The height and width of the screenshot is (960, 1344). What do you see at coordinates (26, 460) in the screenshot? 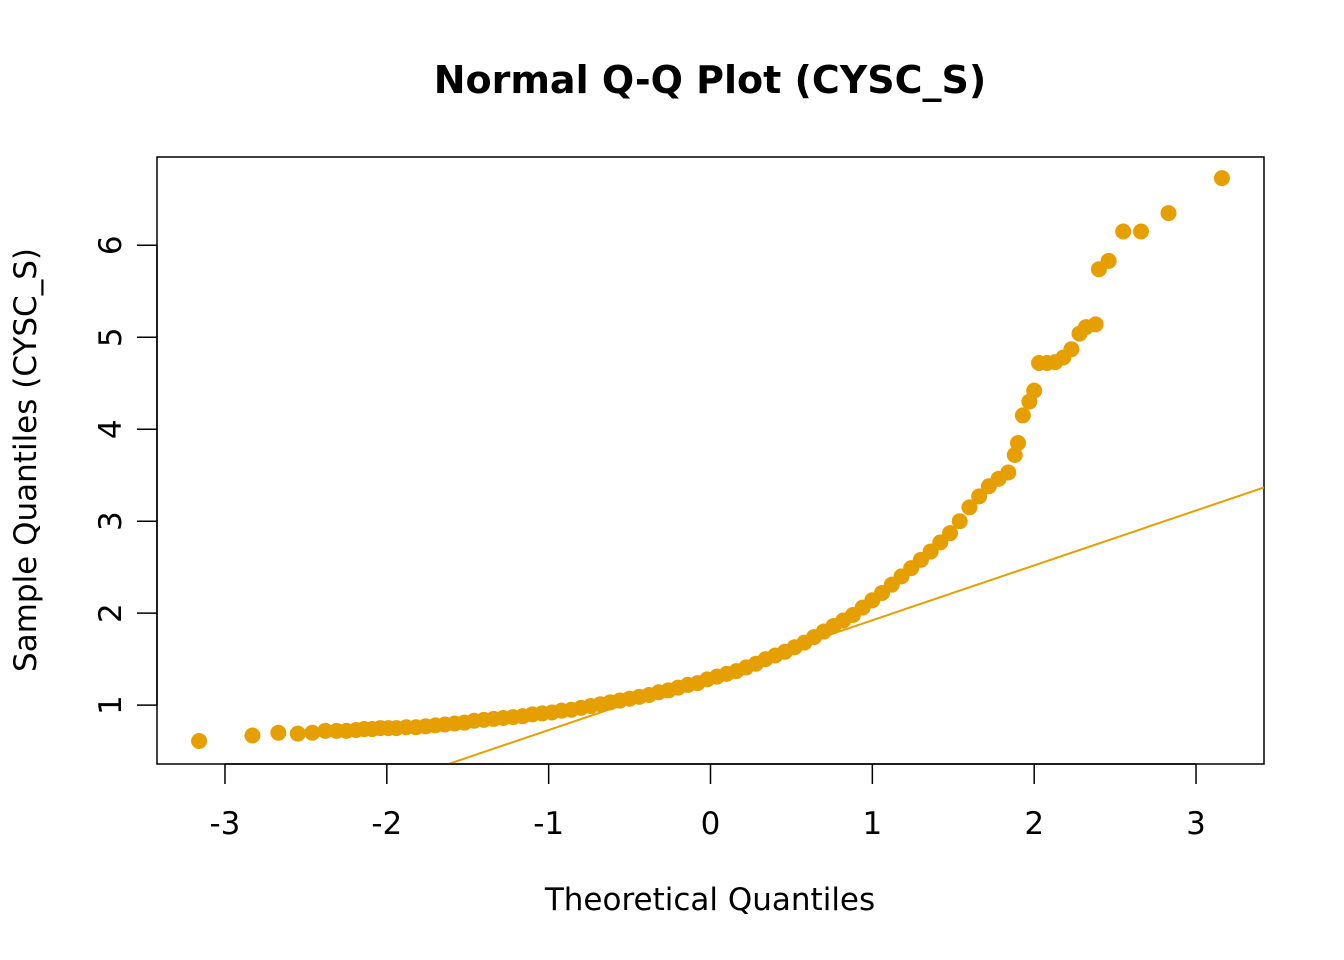
I see `y-axis-label: Sample Quantiles (CYSC_S)` at bounding box center [26, 460].